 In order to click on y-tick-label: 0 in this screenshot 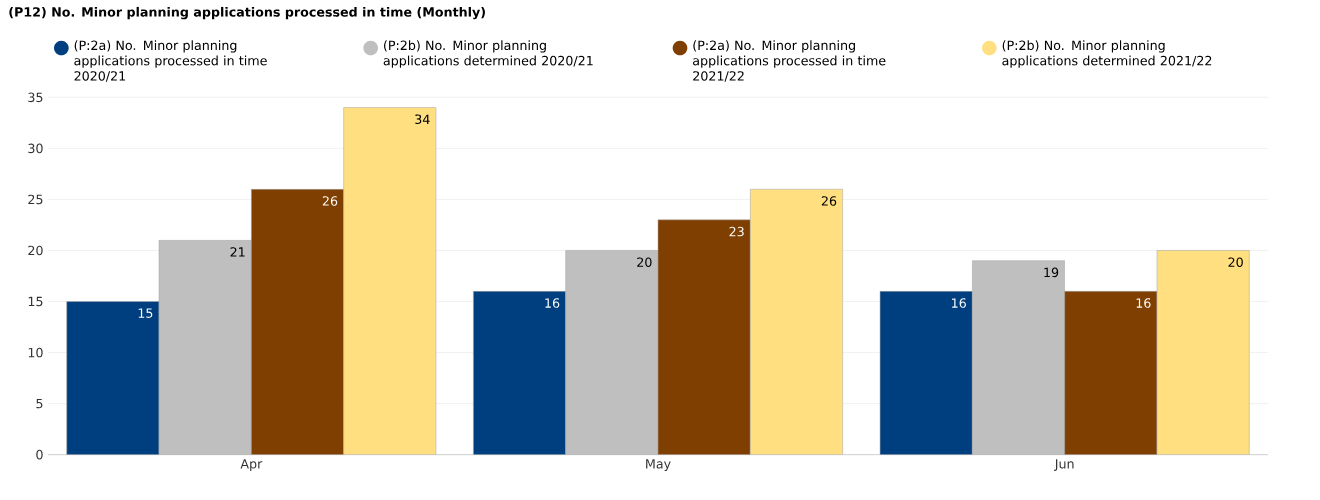, I will do `click(39, 454)`.